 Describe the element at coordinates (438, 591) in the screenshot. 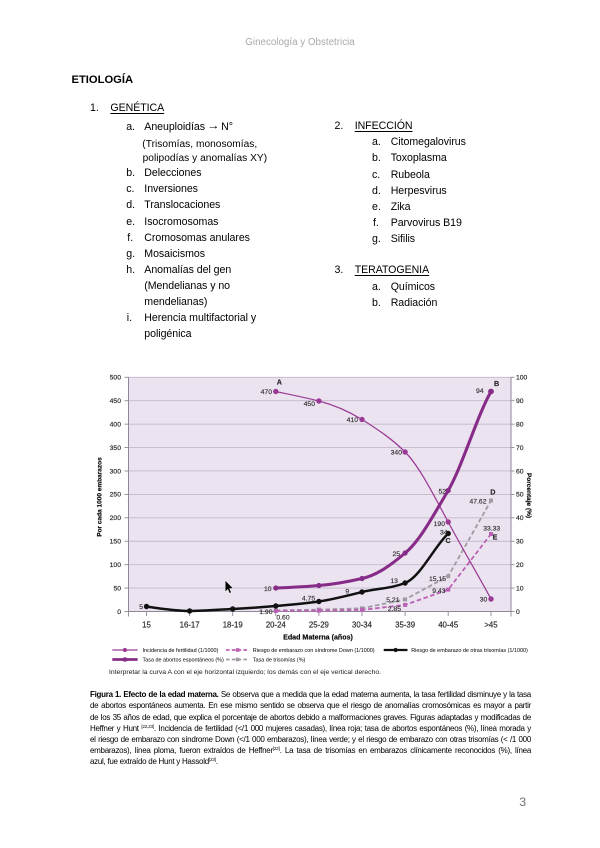

I see `svg-text: 9.43` at that location.